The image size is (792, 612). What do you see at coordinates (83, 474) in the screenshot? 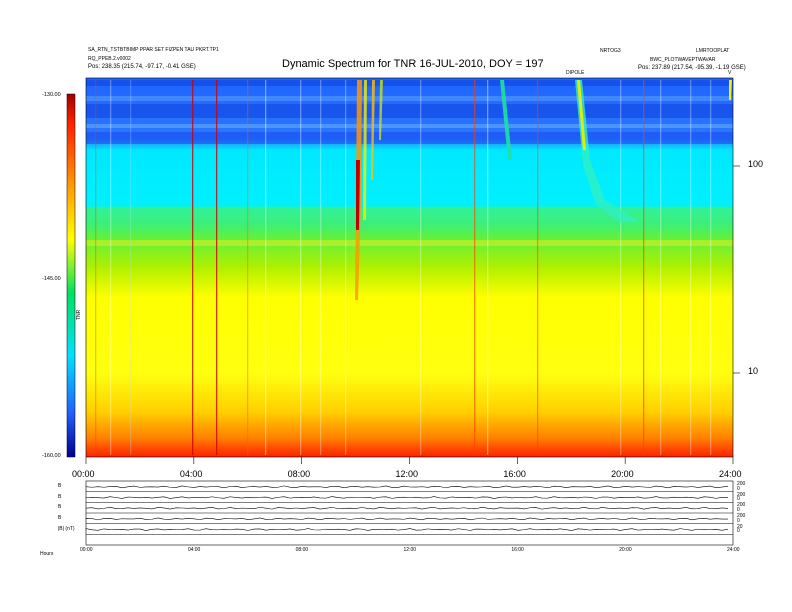
I see `x-tick-label: 00:00` at bounding box center [83, 474].